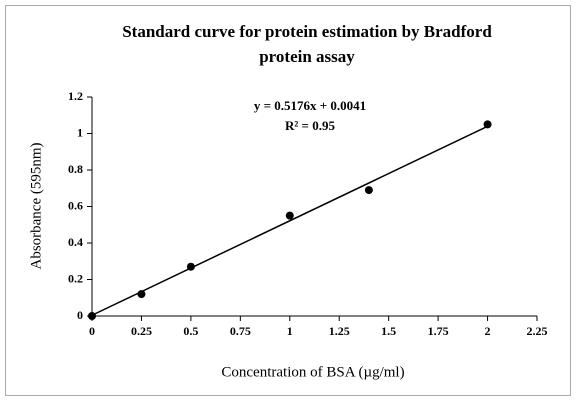 The image size is (576, 401). Describe the element at coordinates (75, 205) in the screenshot. I see `y-tick-label: 0.6` at that location.